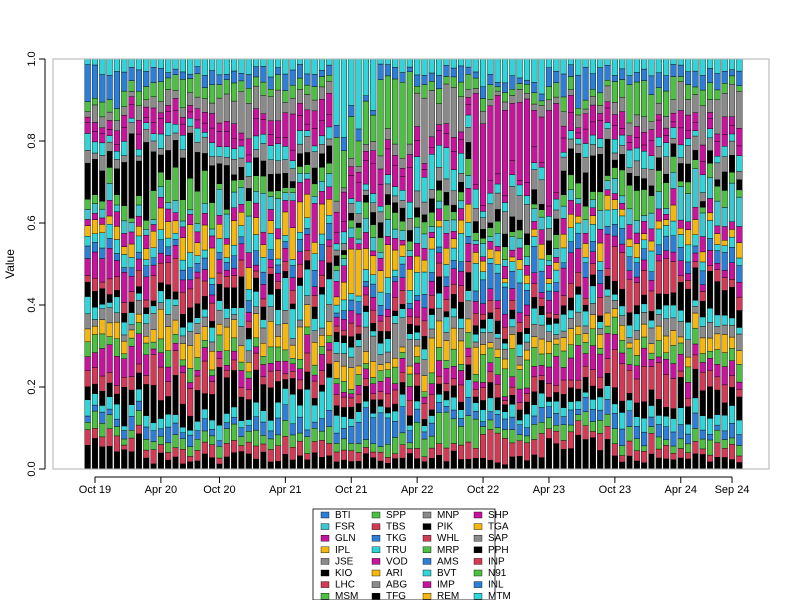  I want to click on legend-label: PPH, so click(498, 550).